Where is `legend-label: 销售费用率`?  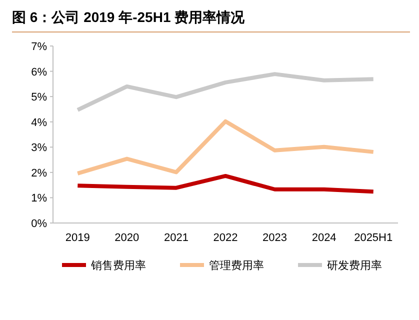
legend-label: 销售费用率 is located at coordinates (118, 265).